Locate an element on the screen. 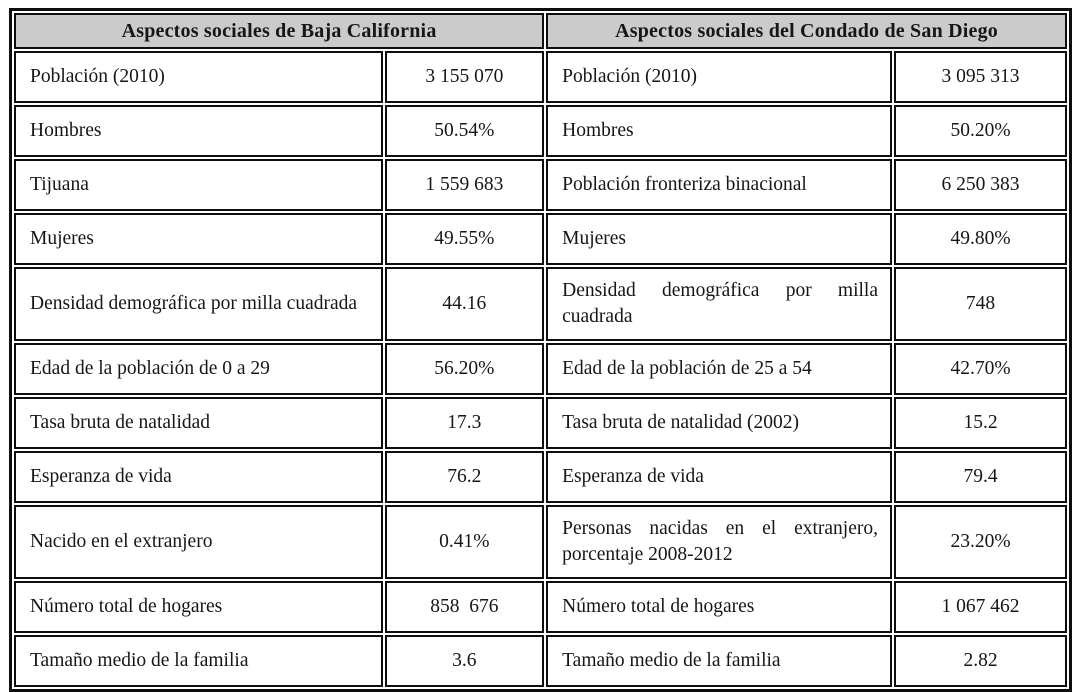 The image size is (1081, 692). right-label-cell: Mujeres is located at coordinates (719, 239).